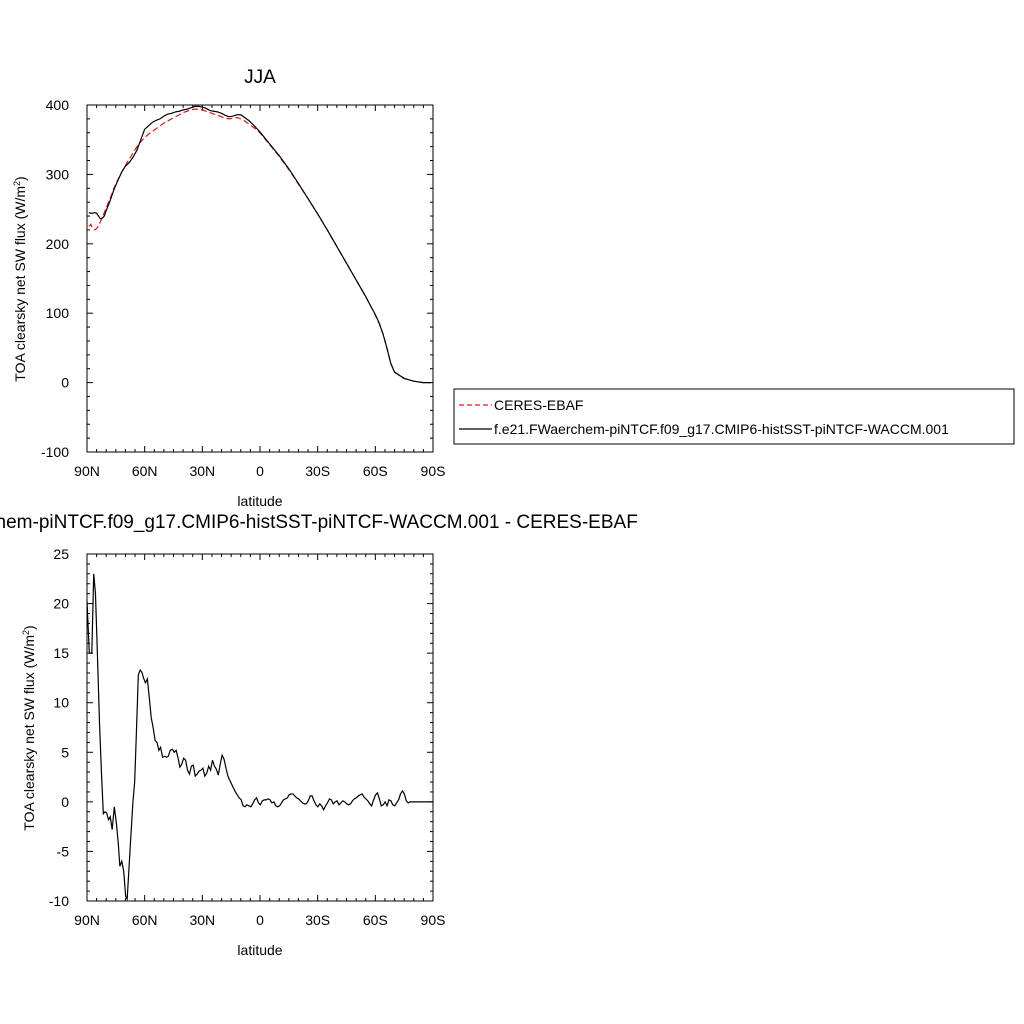  I want to click on top-y-tick-label: -100, so click(55, 452).